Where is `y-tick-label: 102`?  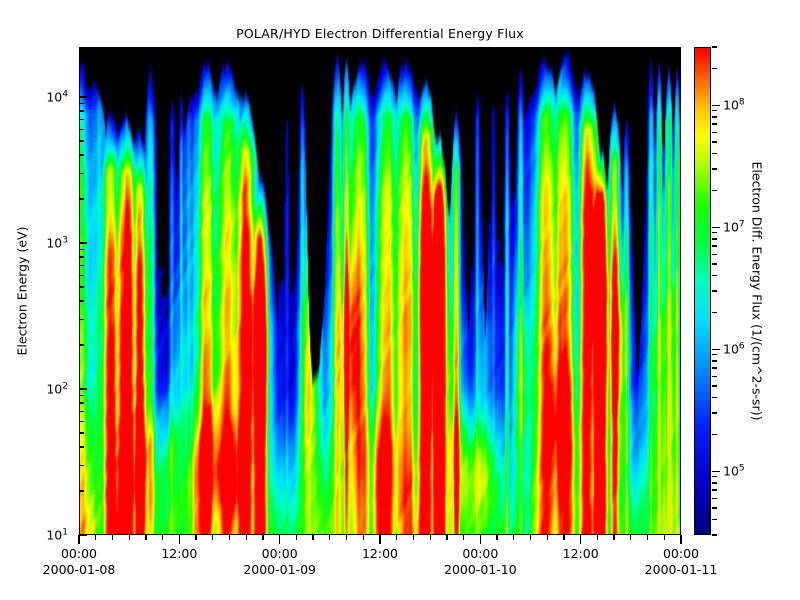
y-tick-label: 102 is located at coordinates (57, 389).